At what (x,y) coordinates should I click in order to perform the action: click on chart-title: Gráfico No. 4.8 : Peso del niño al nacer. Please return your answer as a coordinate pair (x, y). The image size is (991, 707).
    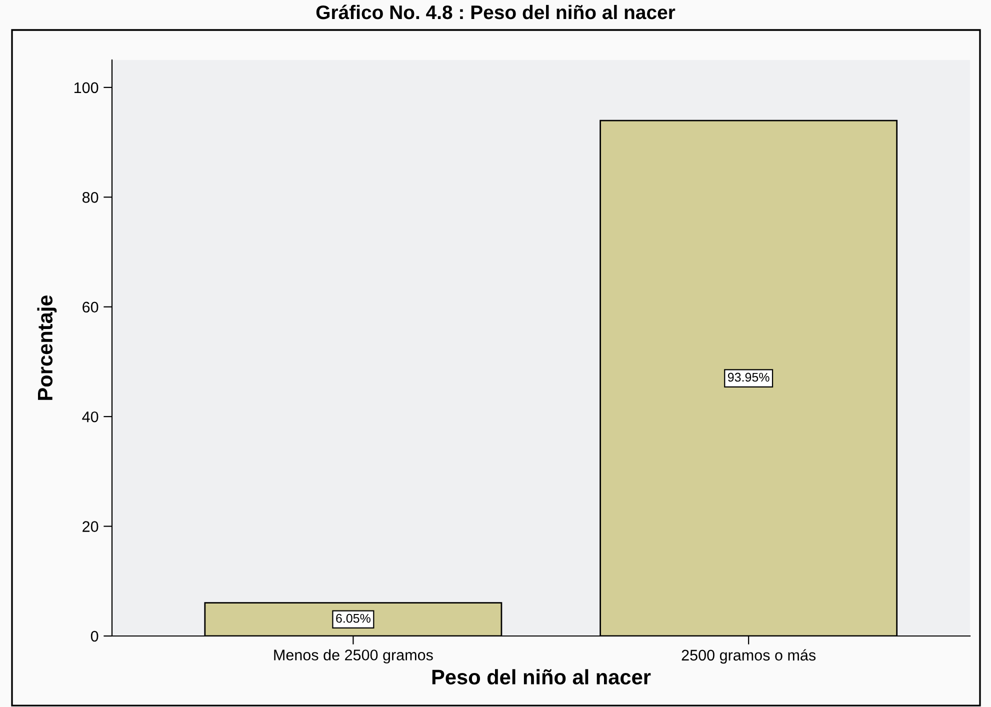
    Looking at the image, I should click on (496, 12).